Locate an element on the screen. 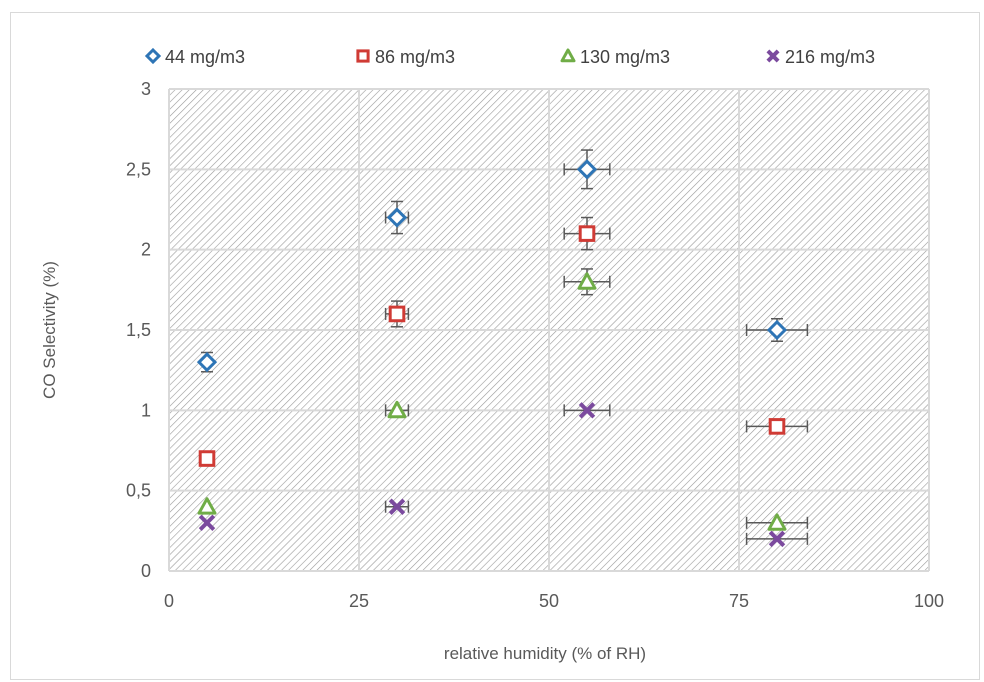 The image size is (984, 682). legend-item: 44 mg/m3 is located at coordinates (194, 57).